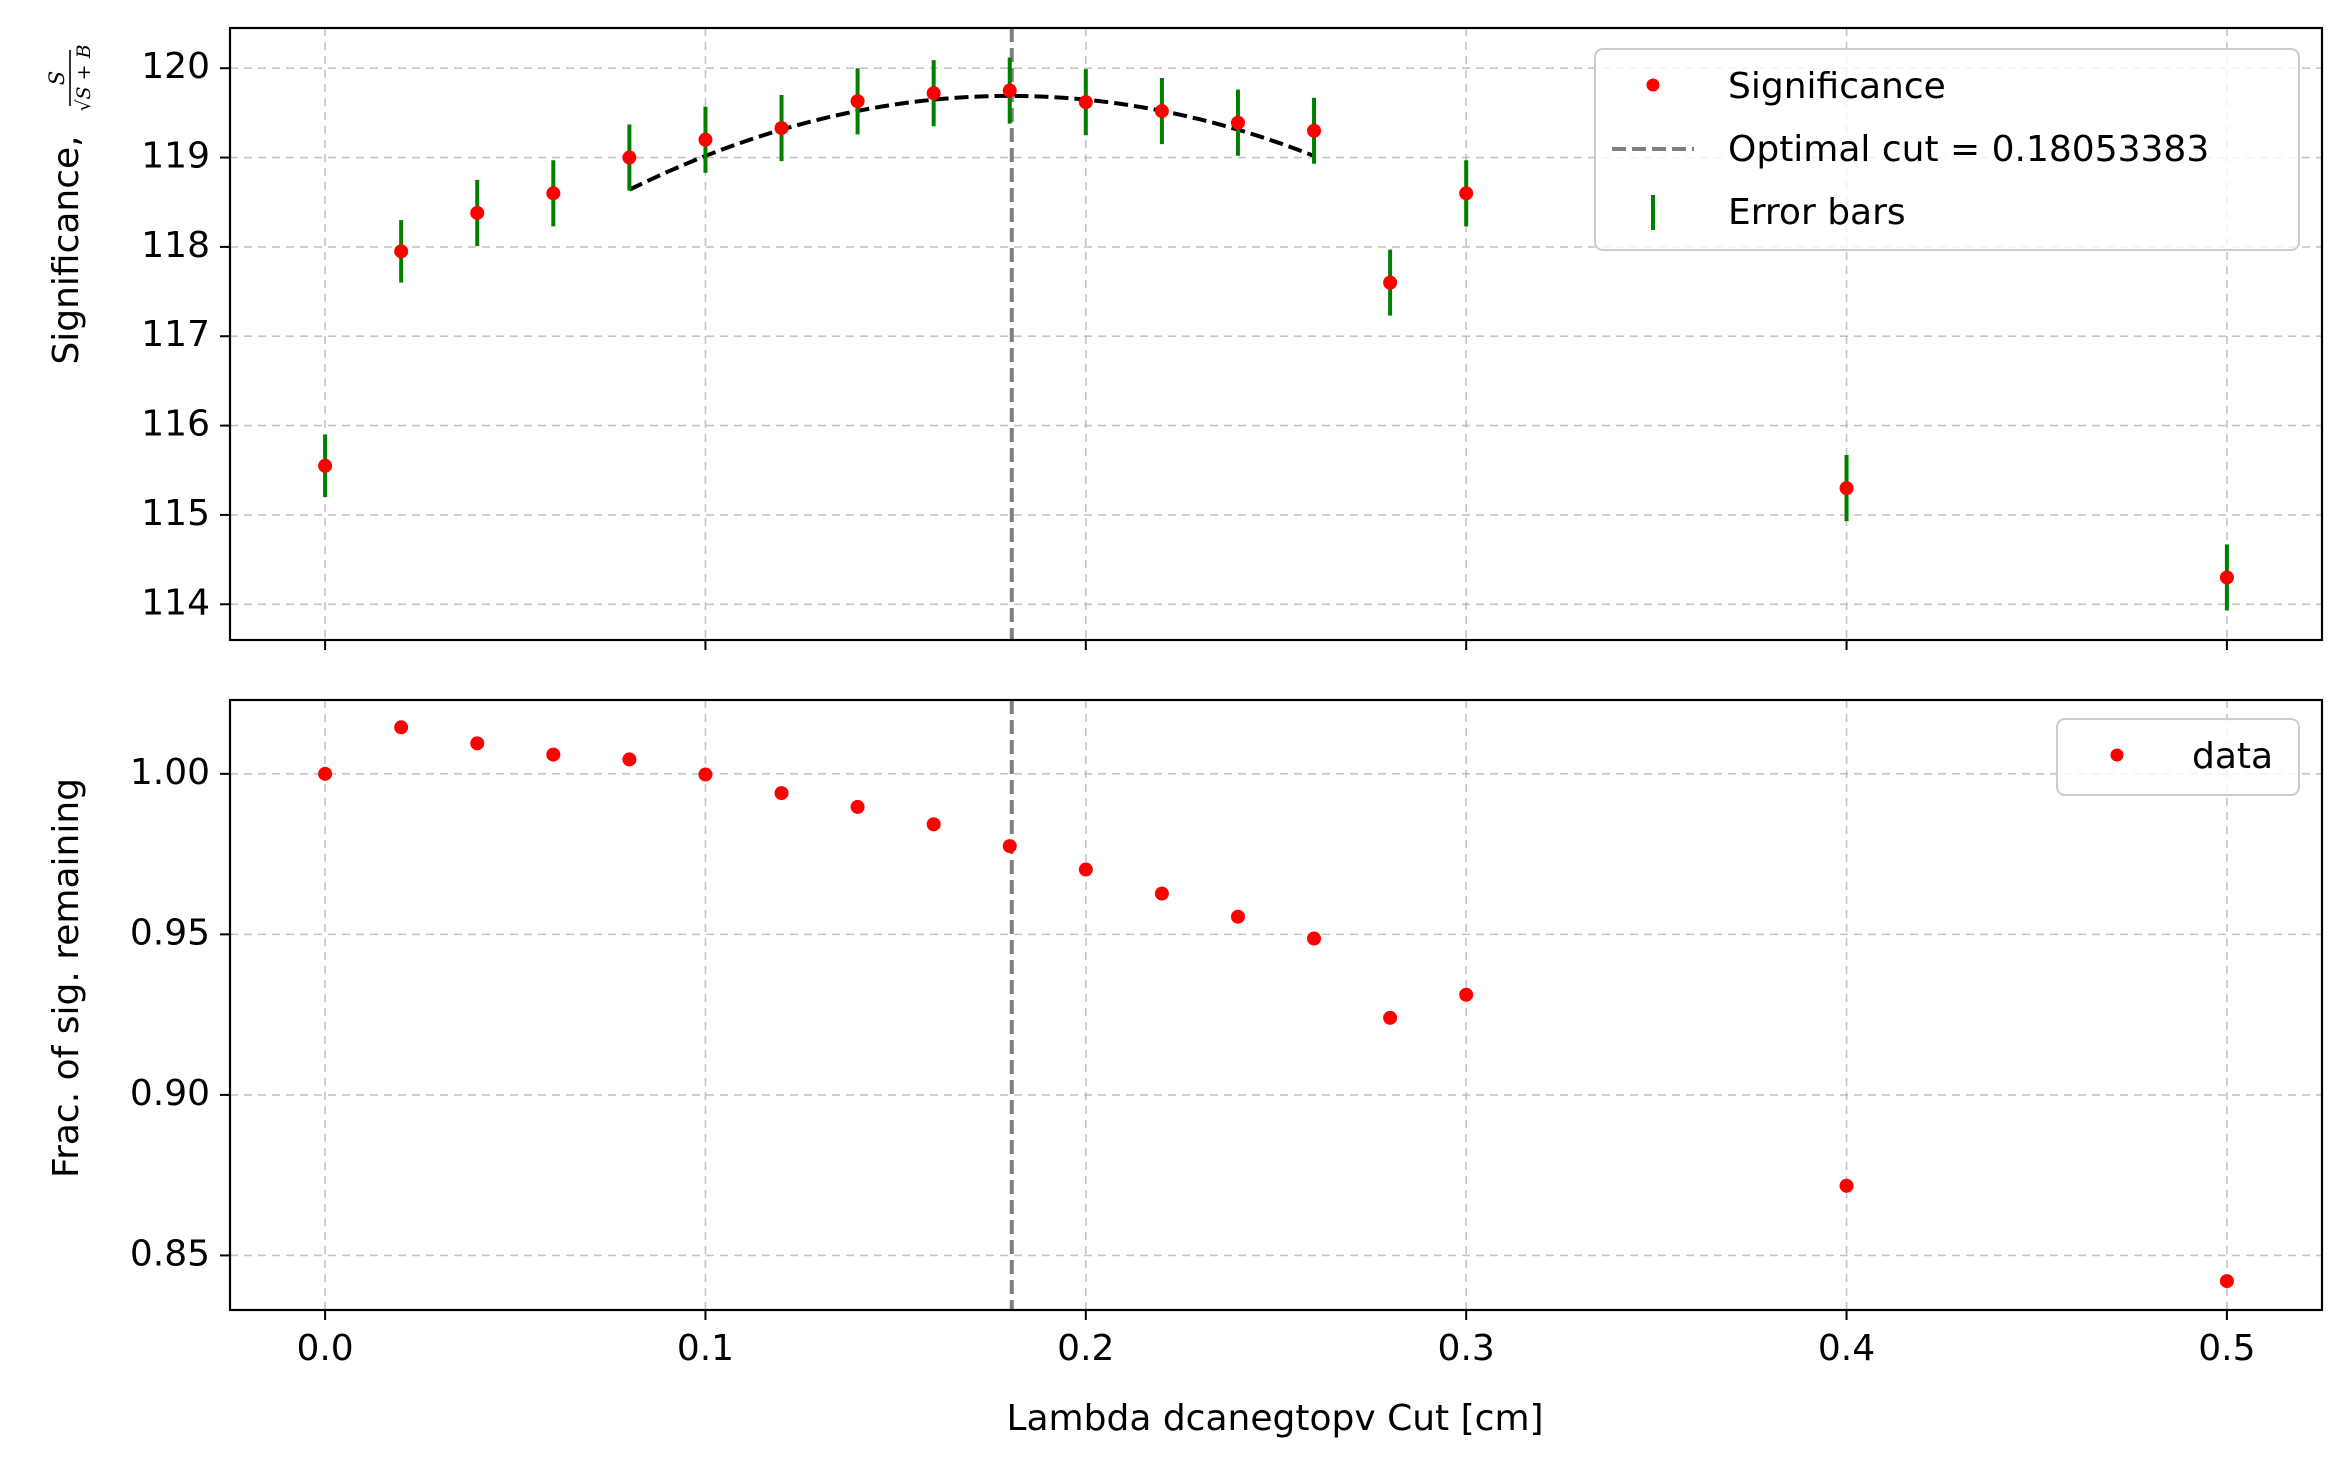  Describe the element at coordinates (175, 334) in the screenshot. I see `y-tick-label: 117` at that location.